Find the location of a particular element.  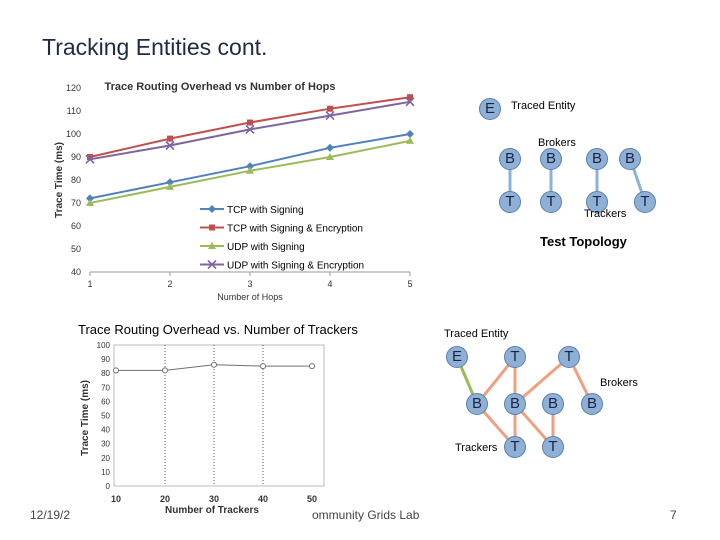

y-tick-label: 0 is located at coordinates (108, 486).